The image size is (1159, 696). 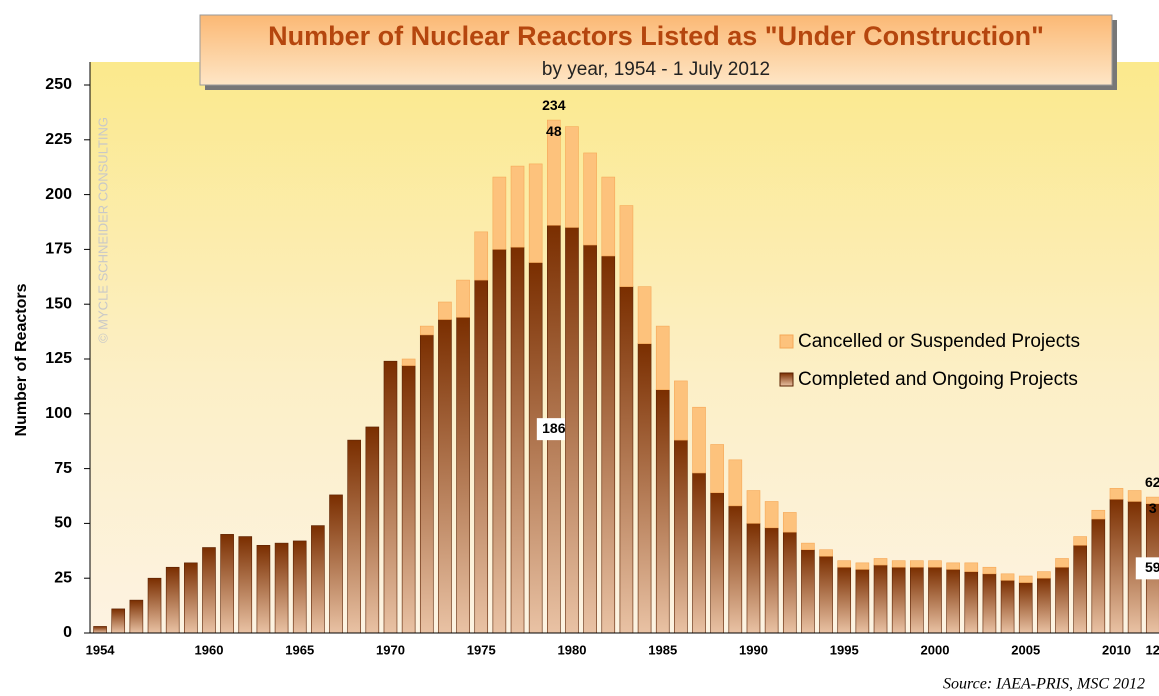 What do you see at coordinates (1152, 649) in the screenshot?
I see `x-tick-label: 12` at bounding box center [1152, 649].